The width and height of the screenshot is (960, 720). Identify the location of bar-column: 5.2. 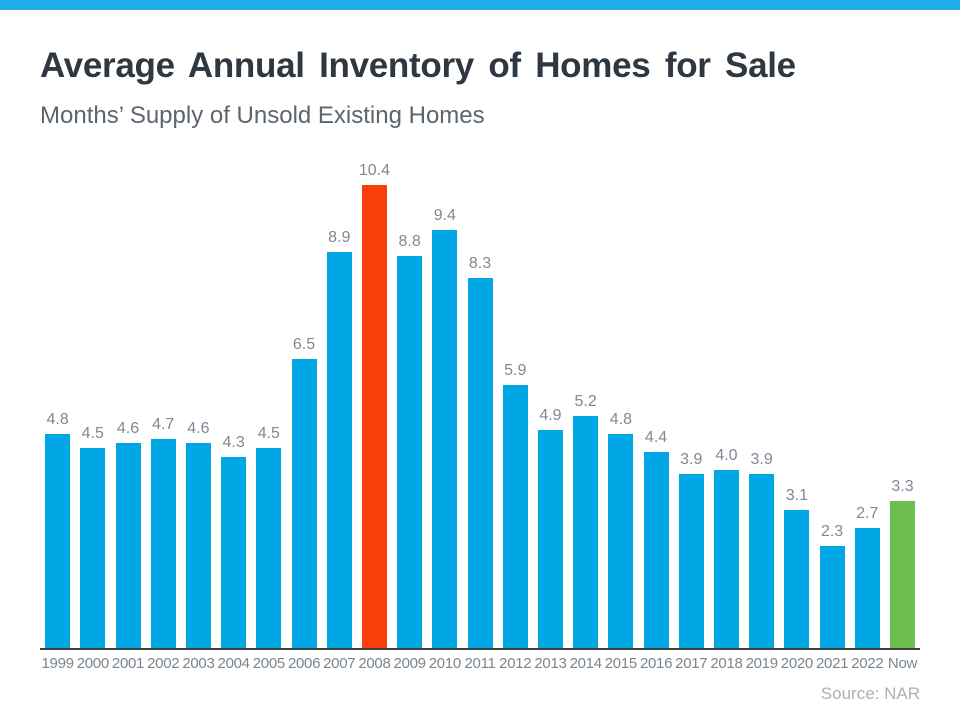
(585, 403).